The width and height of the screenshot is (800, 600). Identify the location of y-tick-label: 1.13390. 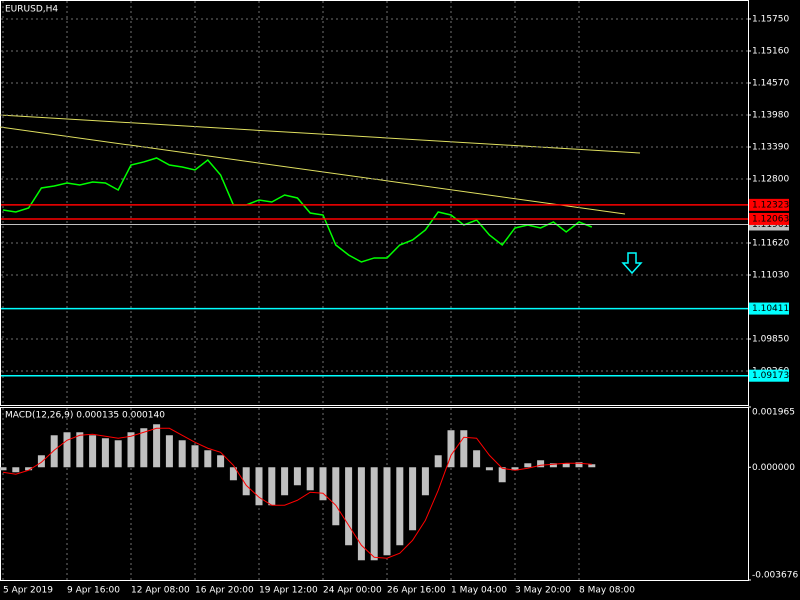
(770, 147).